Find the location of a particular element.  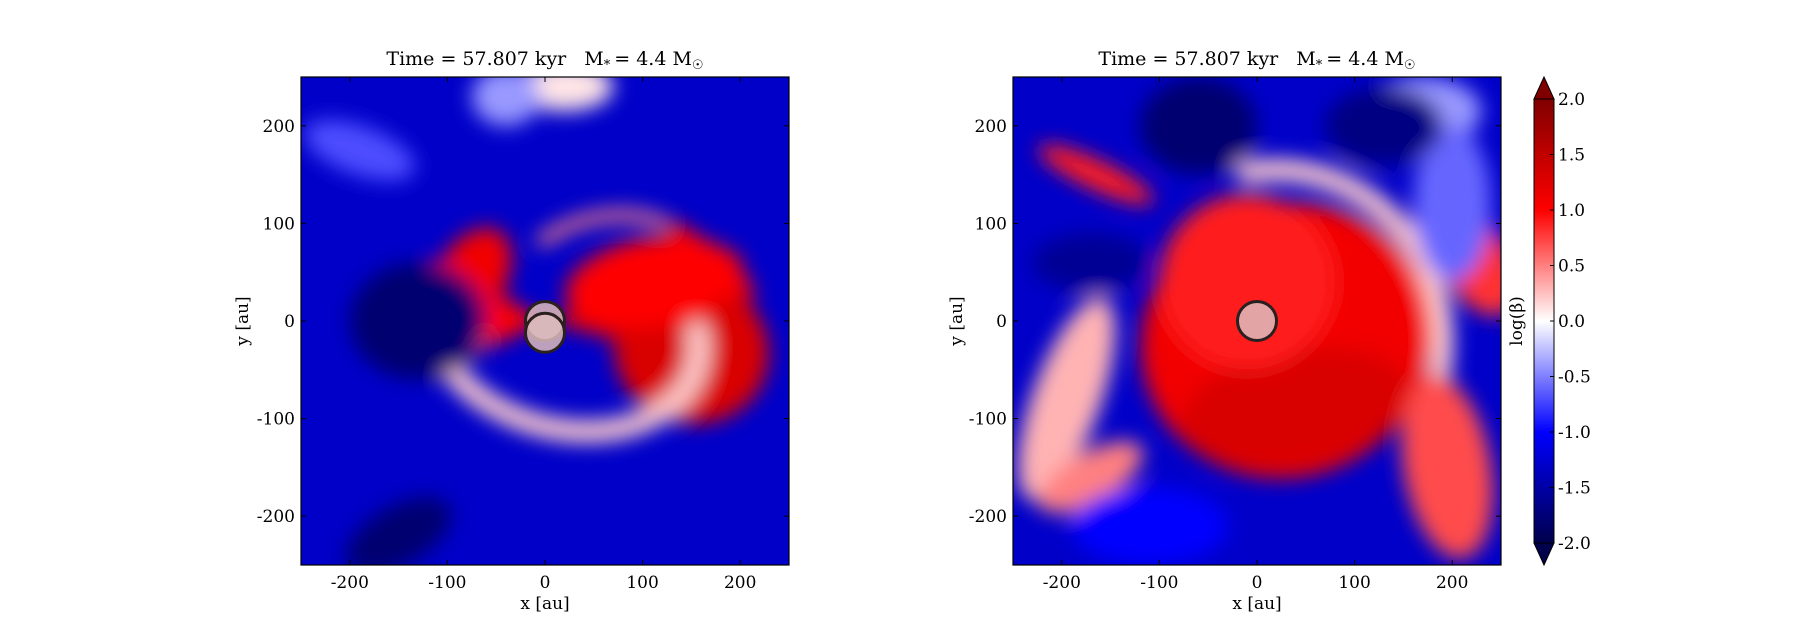

colorbar-label: log(β) is located at coordinates (1517, 321).